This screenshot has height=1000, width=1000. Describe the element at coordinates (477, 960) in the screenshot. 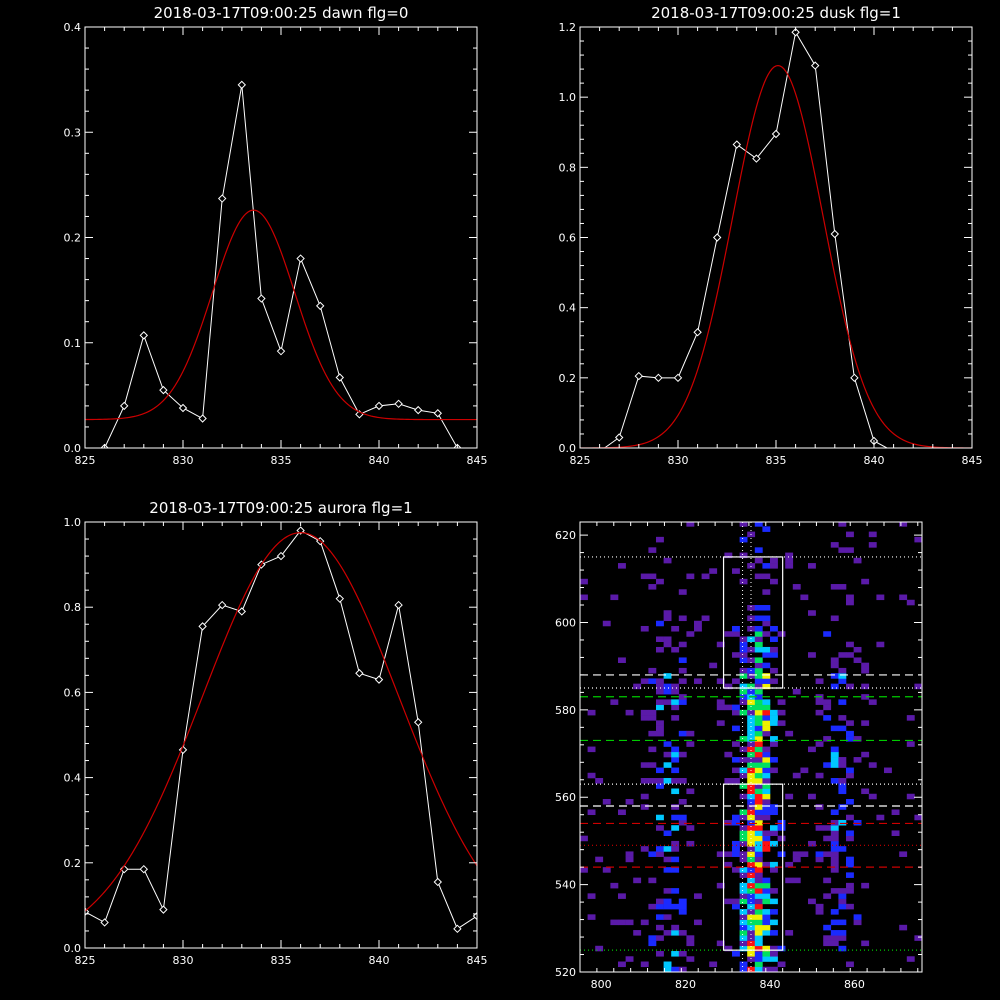

I see `x-tick-label: 845` at that location.